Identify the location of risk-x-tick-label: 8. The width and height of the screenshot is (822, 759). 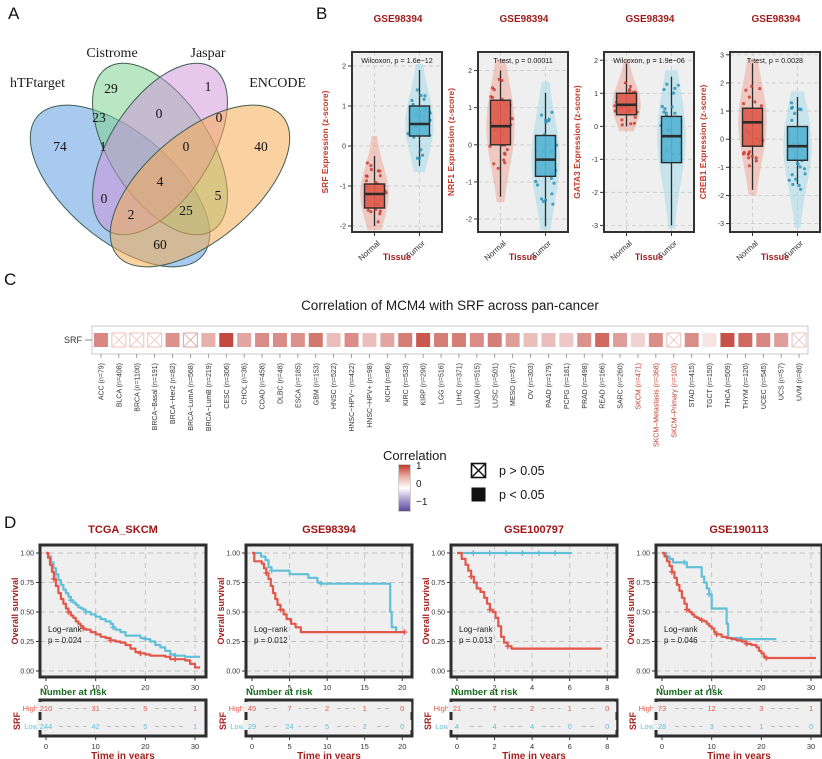
(607, 746).